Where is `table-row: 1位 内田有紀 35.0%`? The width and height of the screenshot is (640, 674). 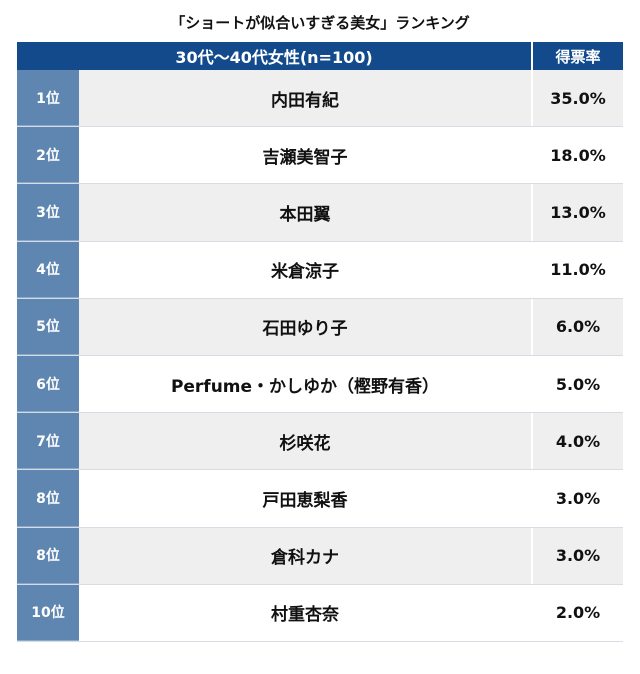 table-row: 1位 内田有紀 35.0% is located at coordinates (320, 99).